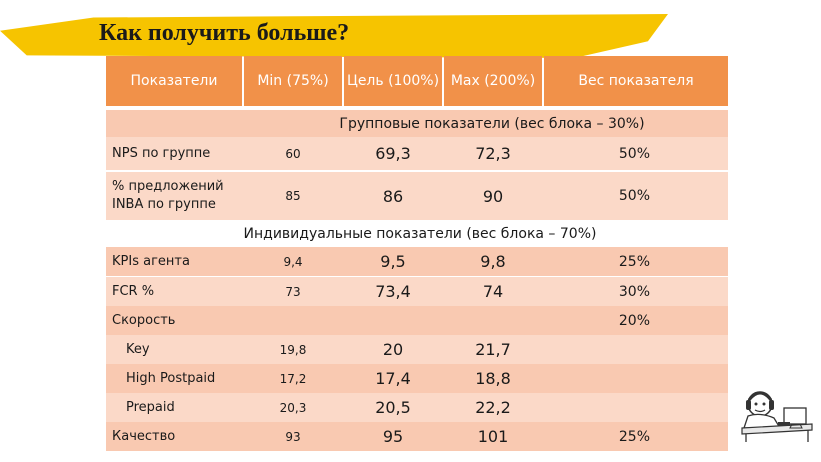 The width and height of the screenshot is (821, 462). What do you see at coordinates (393, 436) in the screenshot?
I see `row-target: 95` at bounding box center [393, 436].